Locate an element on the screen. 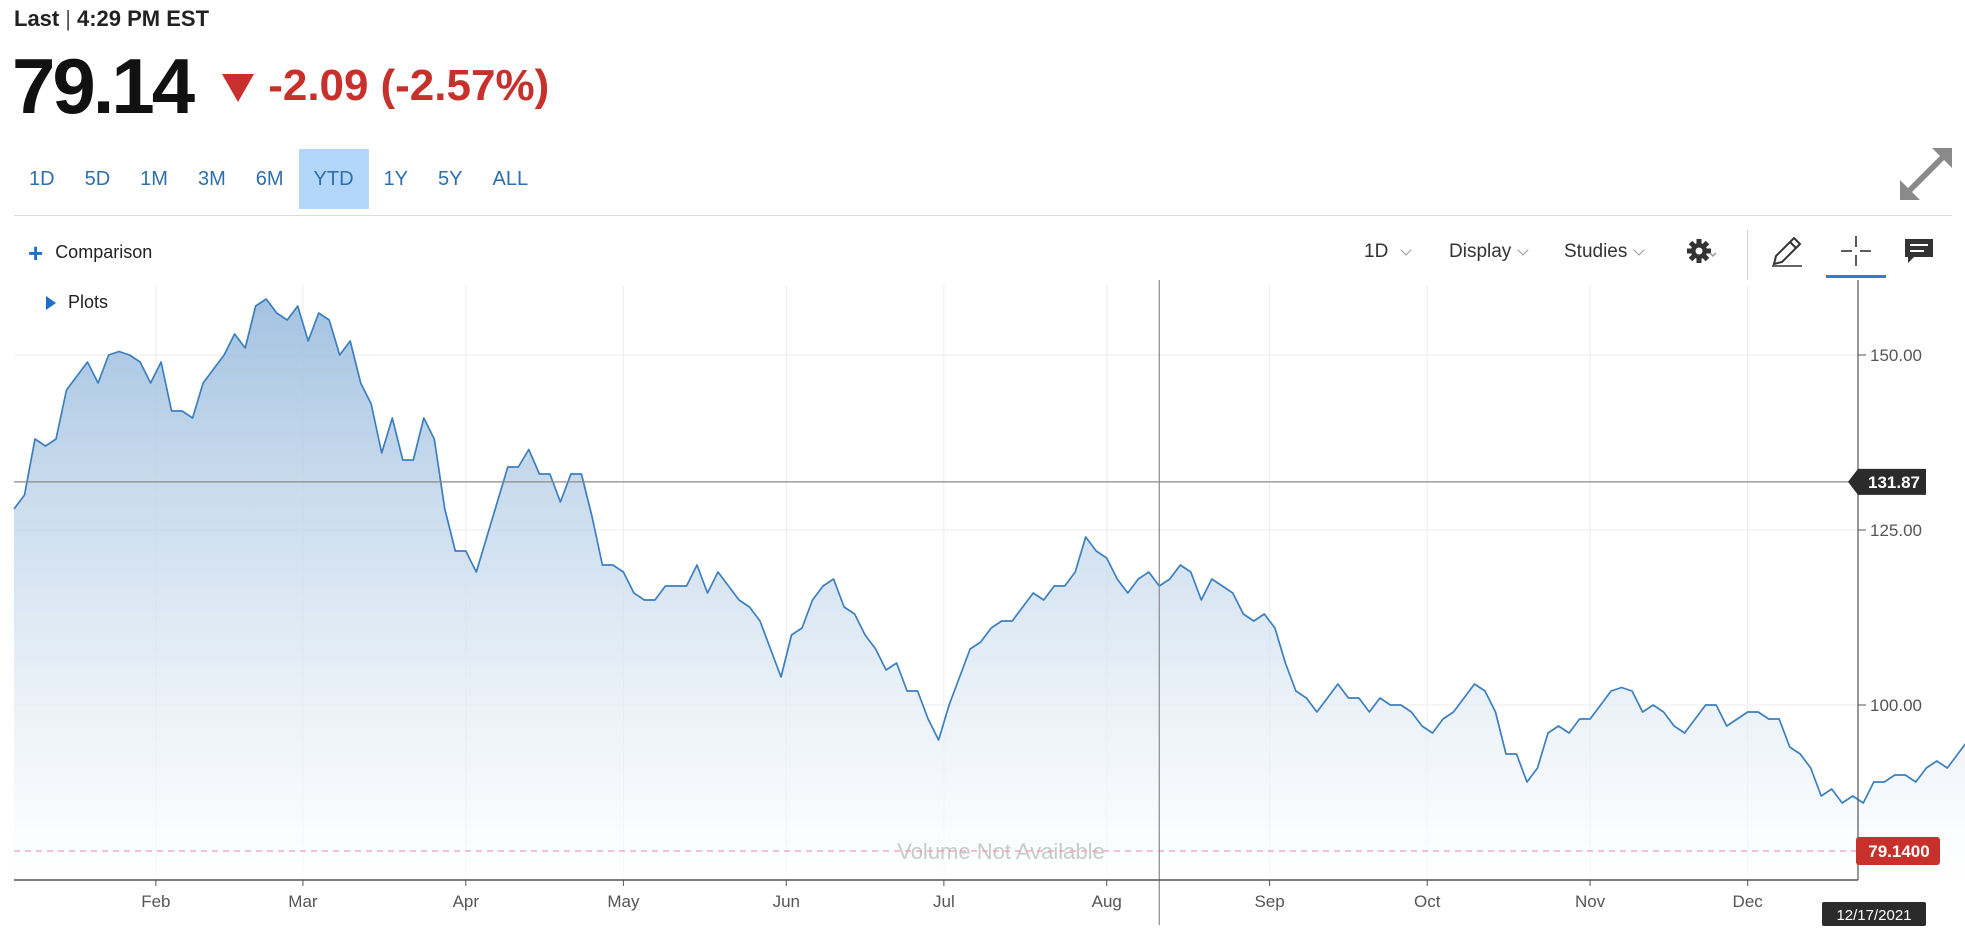 The width and height of the screenshot is (1965, 948). x-axis-ticks: Feb Mar Apr May Jun Jul Aug Sep Oct Nov Dec is located at coordinates (952, 895).